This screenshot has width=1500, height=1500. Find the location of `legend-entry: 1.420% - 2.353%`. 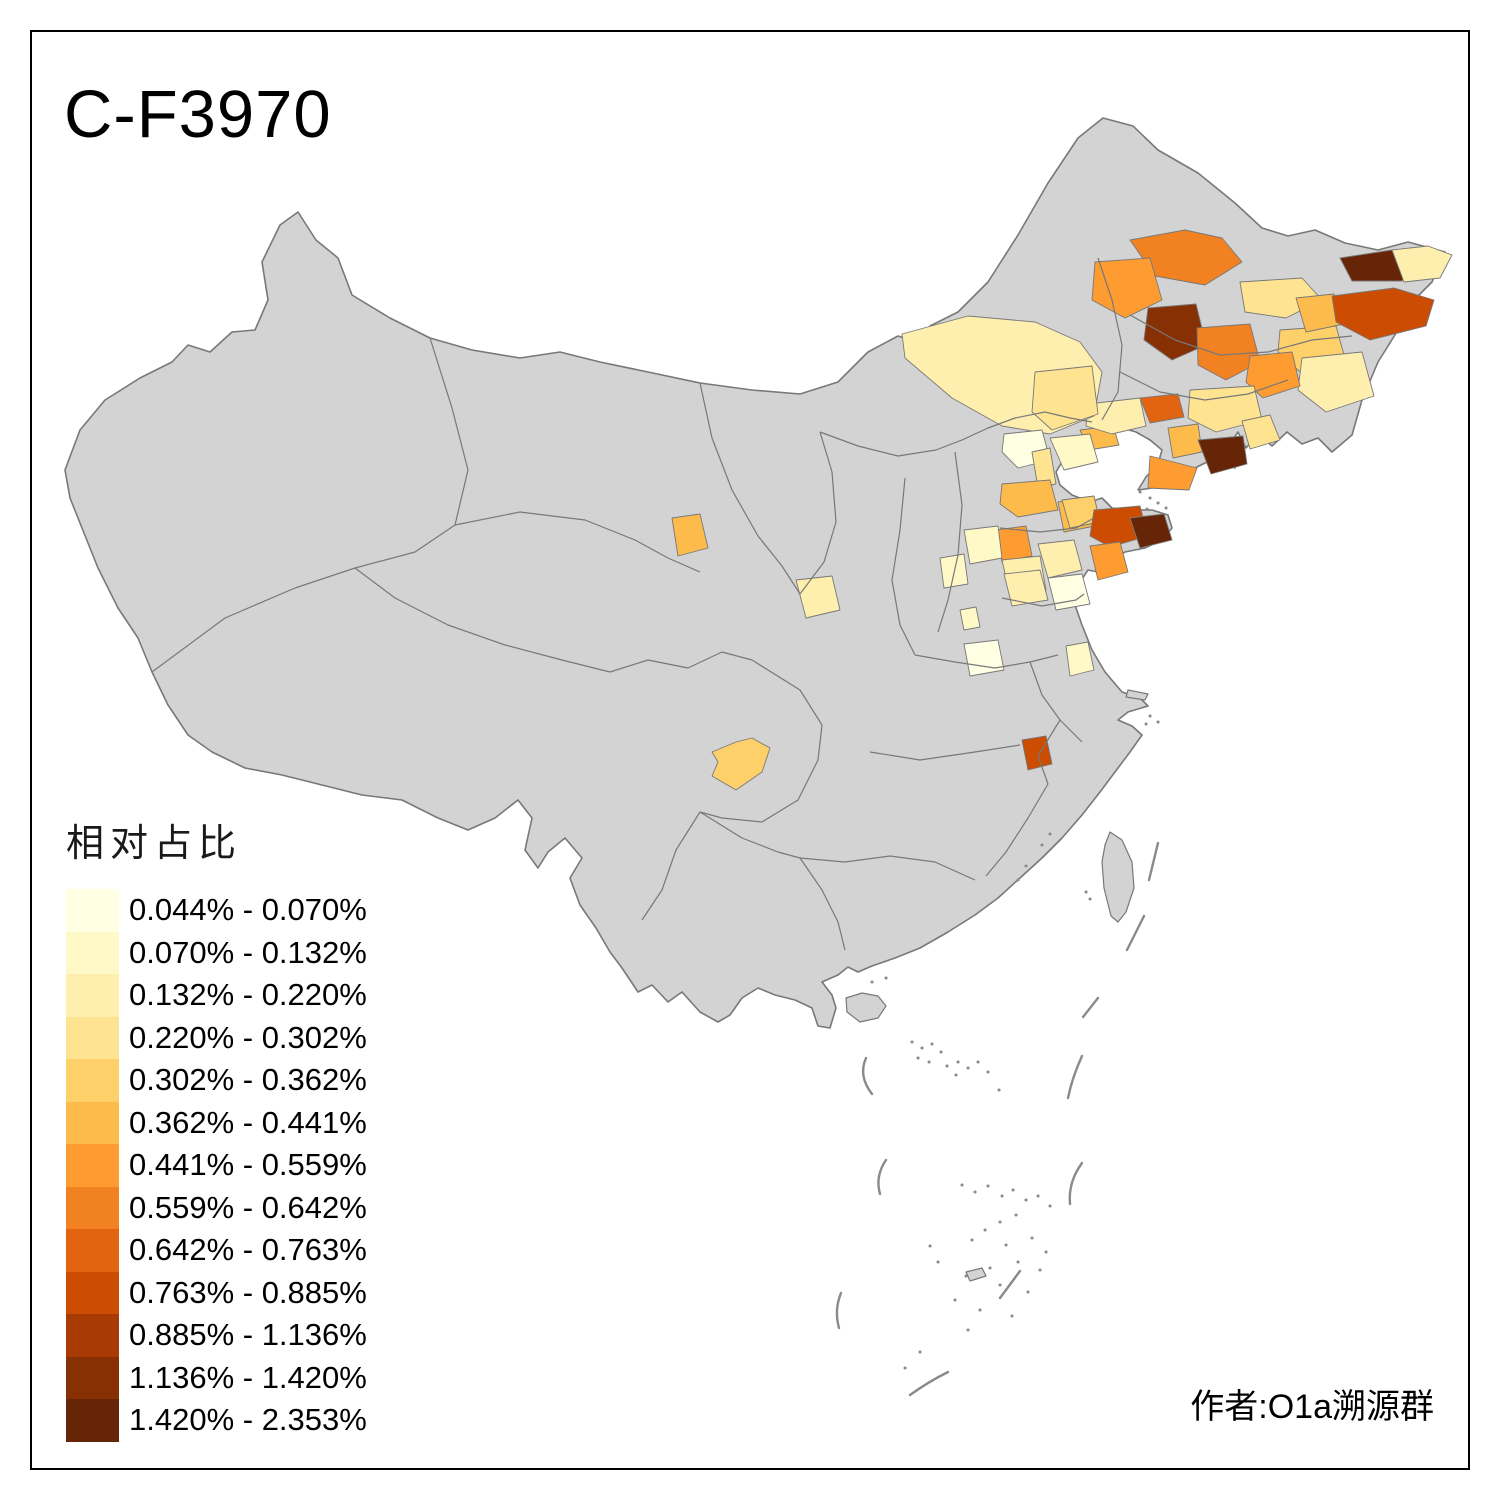

legend-entry: 1.420% - 2.353% is located at coordinates (216, 1420).